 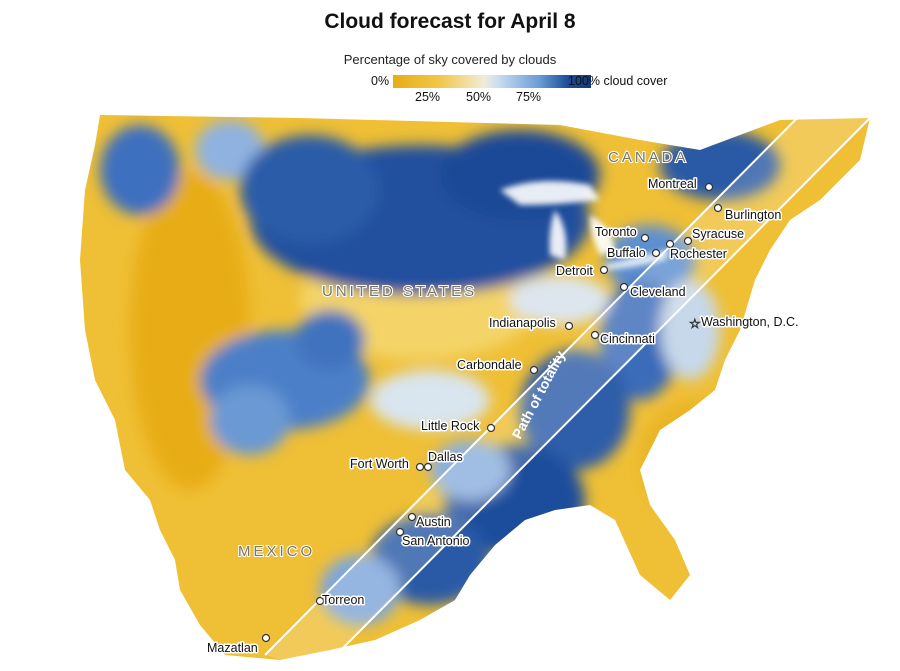 I want to click on city-austin: Austin, so click(x=429, y=521).